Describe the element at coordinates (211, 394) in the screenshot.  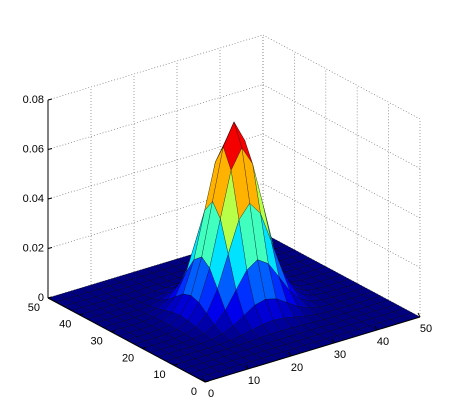
I see `x-tick-label: 0` at that location.